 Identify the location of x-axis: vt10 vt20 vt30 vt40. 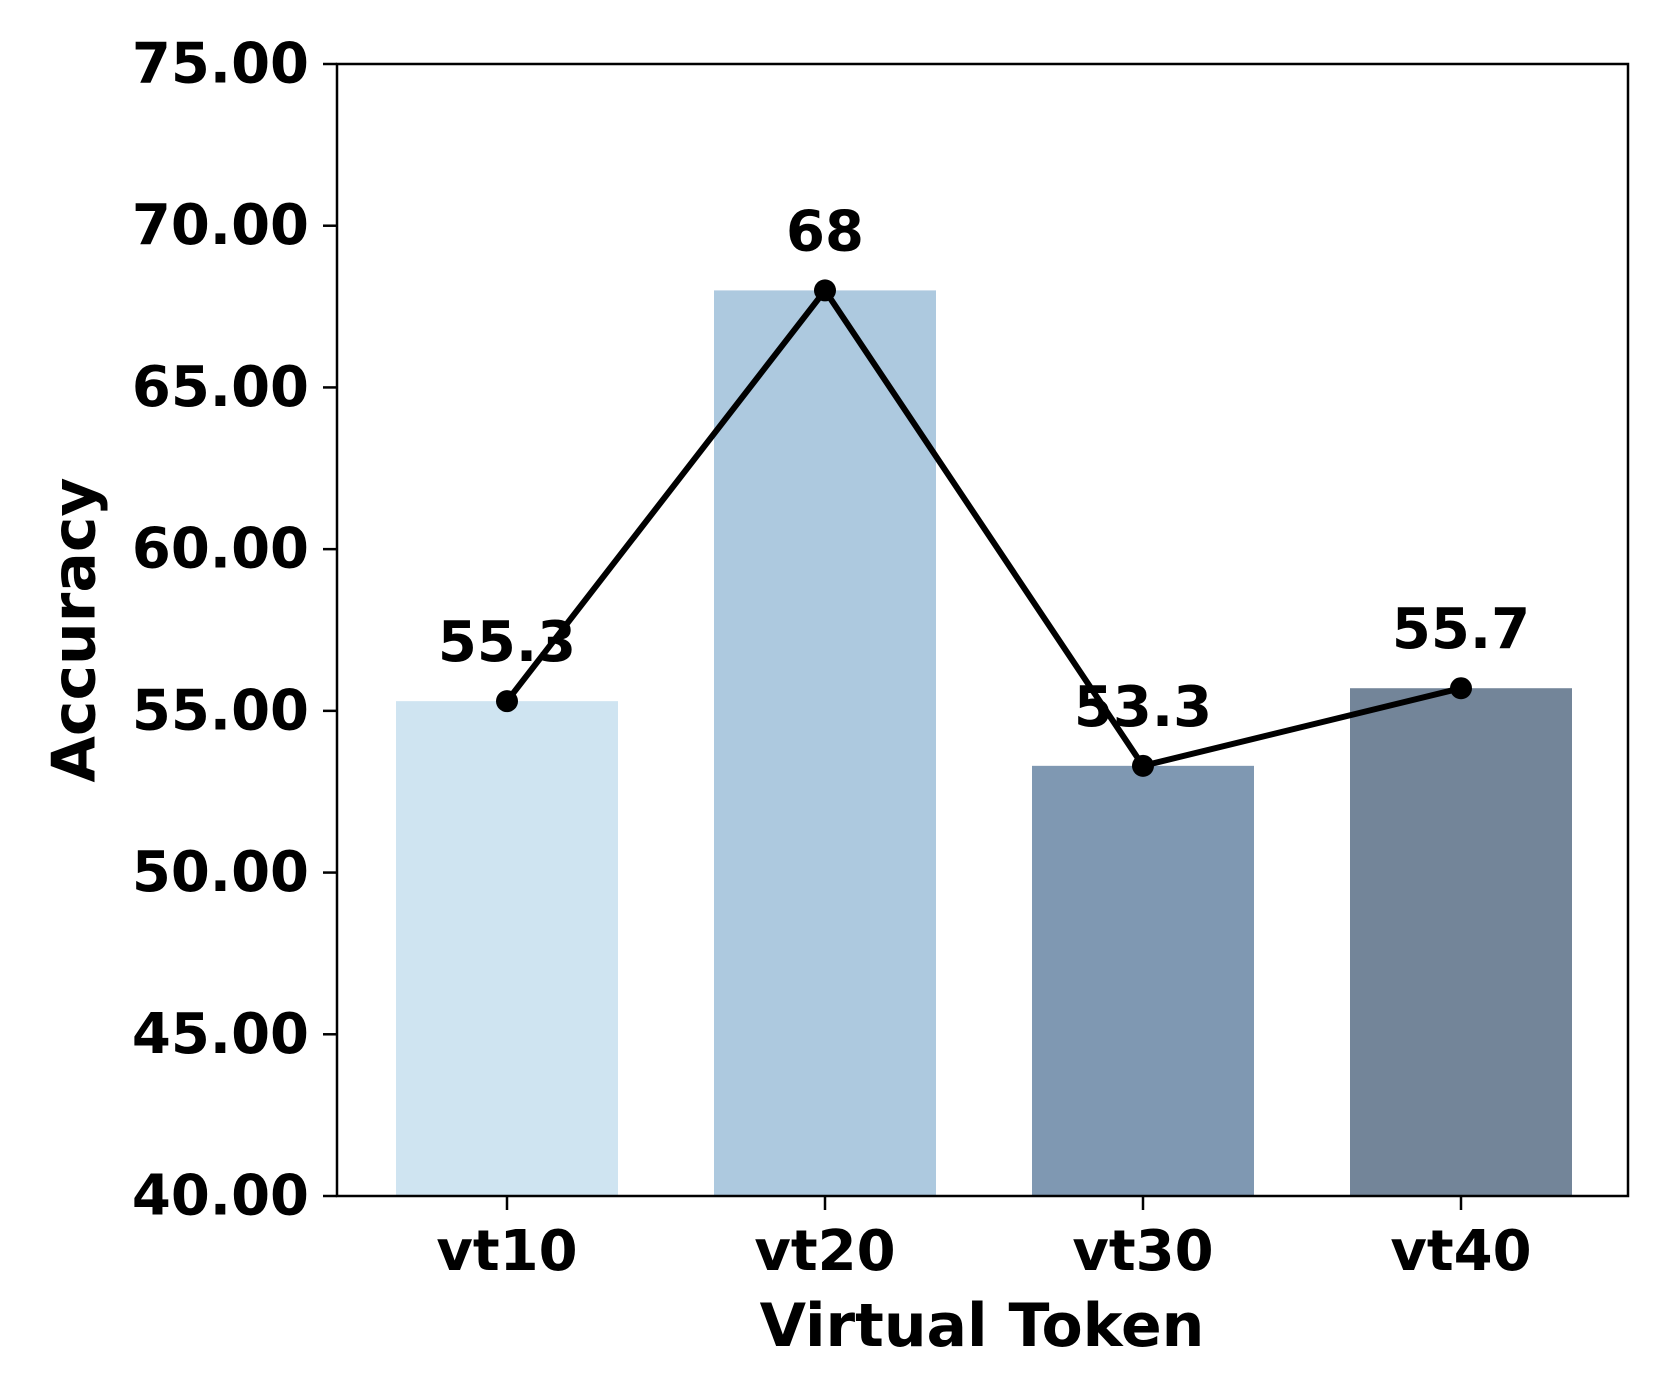
(984, 1240).